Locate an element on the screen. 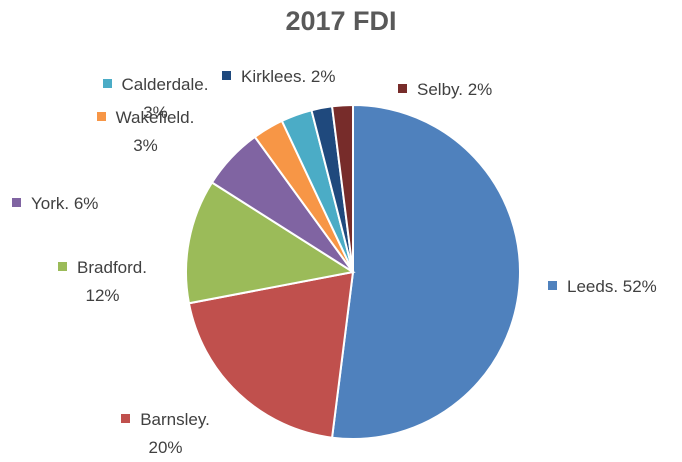 This screenshot has width=682, height=462. data-label: Calderdale. 3% is located at coordinates (155, 99).